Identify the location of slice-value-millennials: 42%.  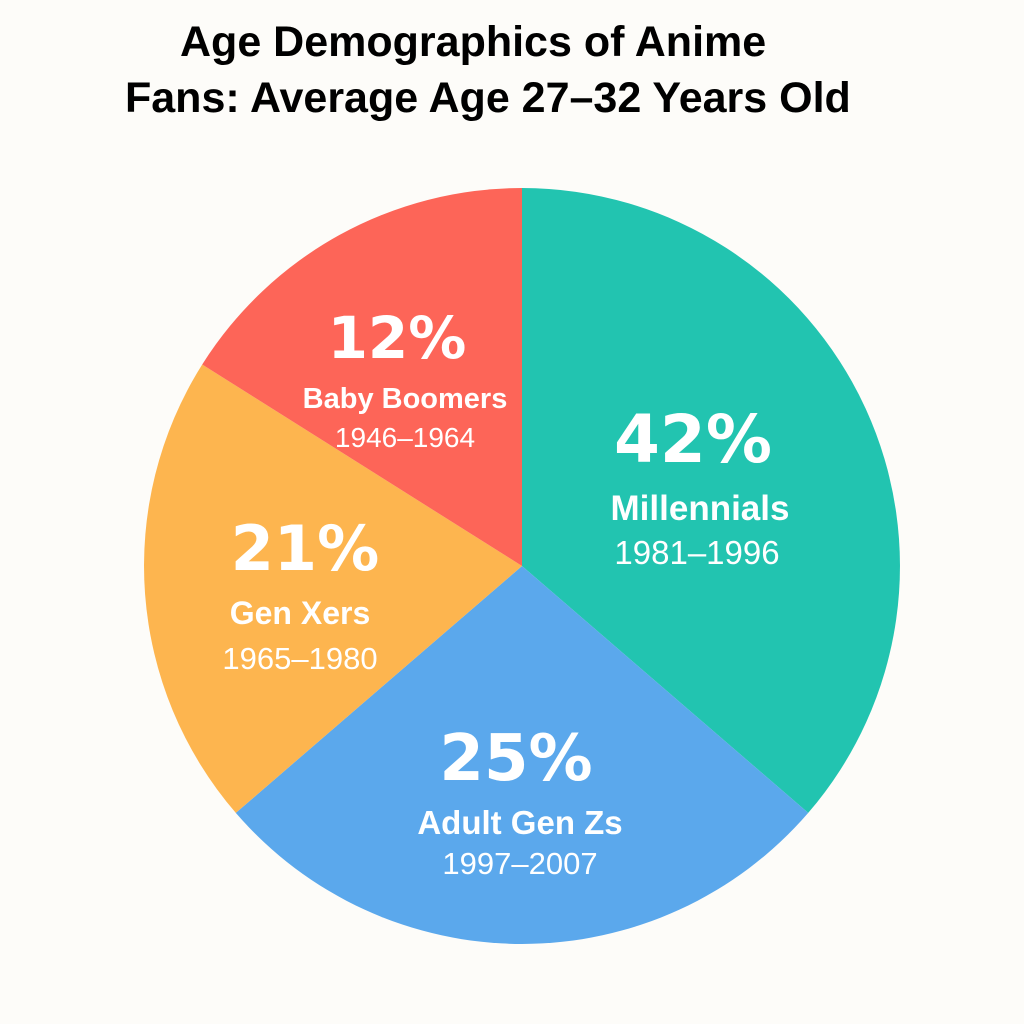
(693, 439).